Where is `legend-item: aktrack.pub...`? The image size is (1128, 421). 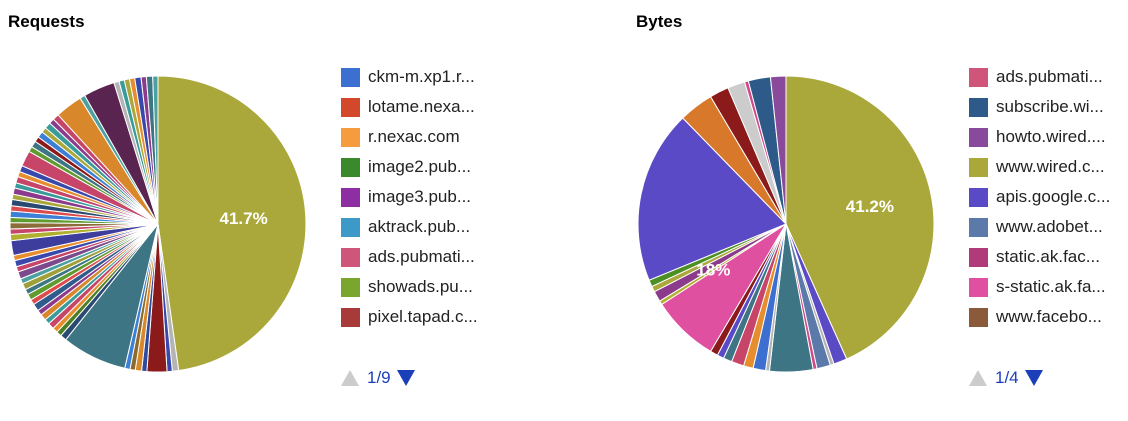
legend-item: aktrack.pub... is located at coordinates (409, 227).